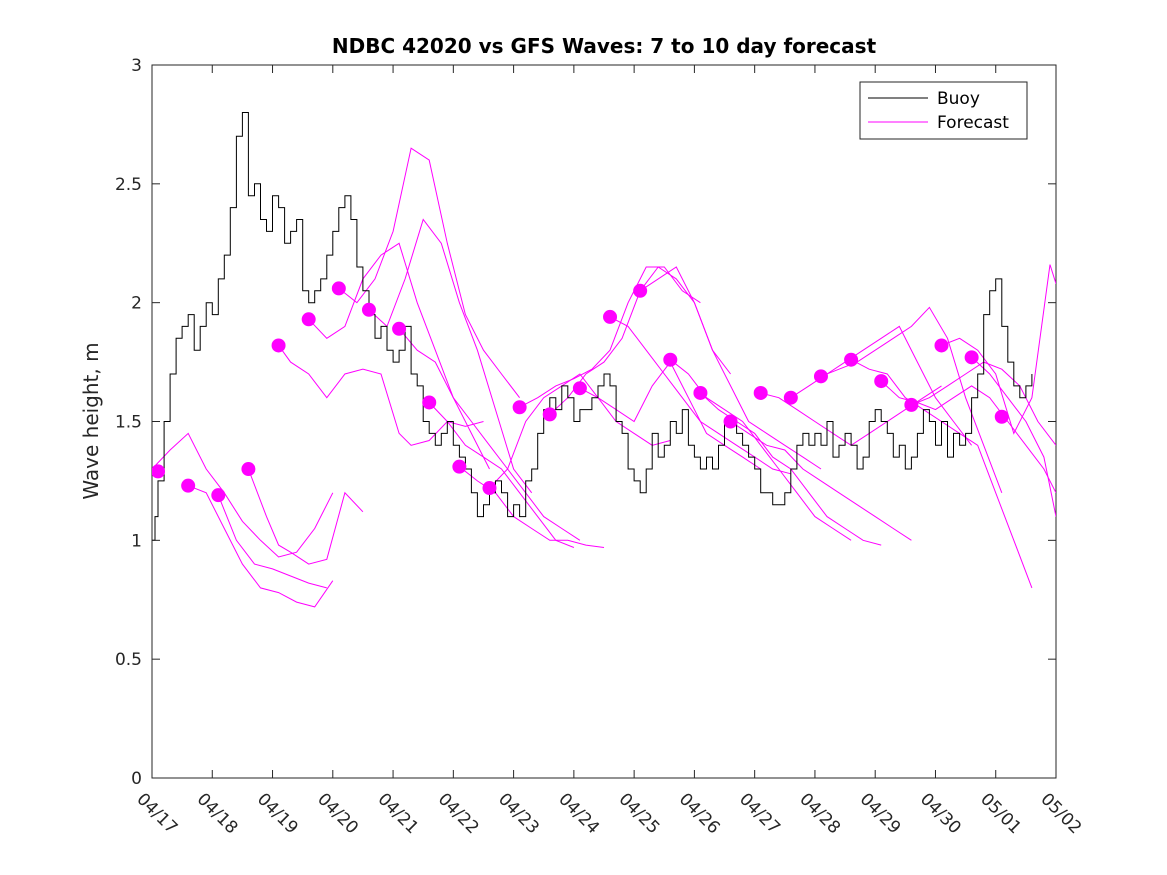  What do you see at coordinates (128, 660) in the screenshot?
I see `y-tick-label-1: 0.5` at bounding box center [128, 660].